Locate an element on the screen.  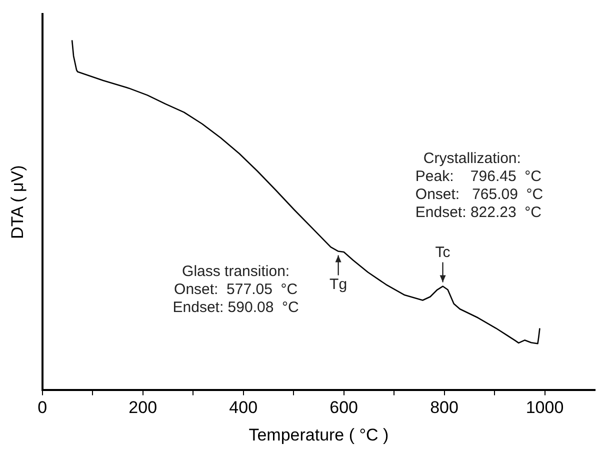
x-tick-label: 400 is located at coordinates (243, 408).